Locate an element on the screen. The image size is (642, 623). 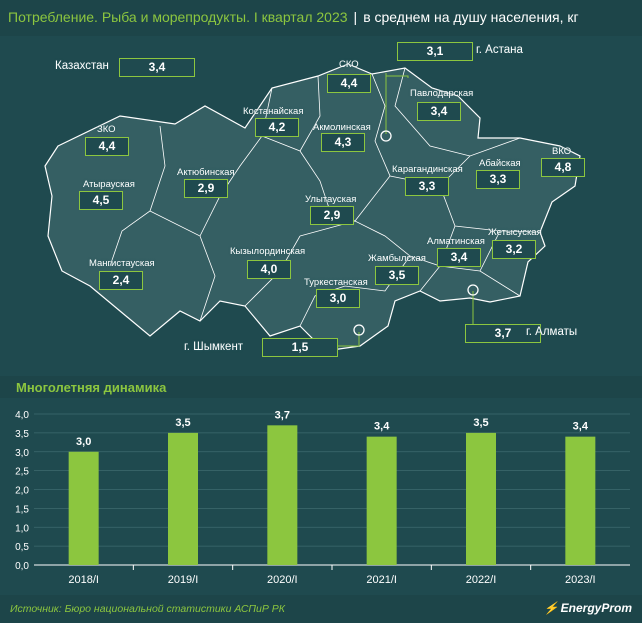
city-astana-label: г. Астана is located at coordinates (499, 50).